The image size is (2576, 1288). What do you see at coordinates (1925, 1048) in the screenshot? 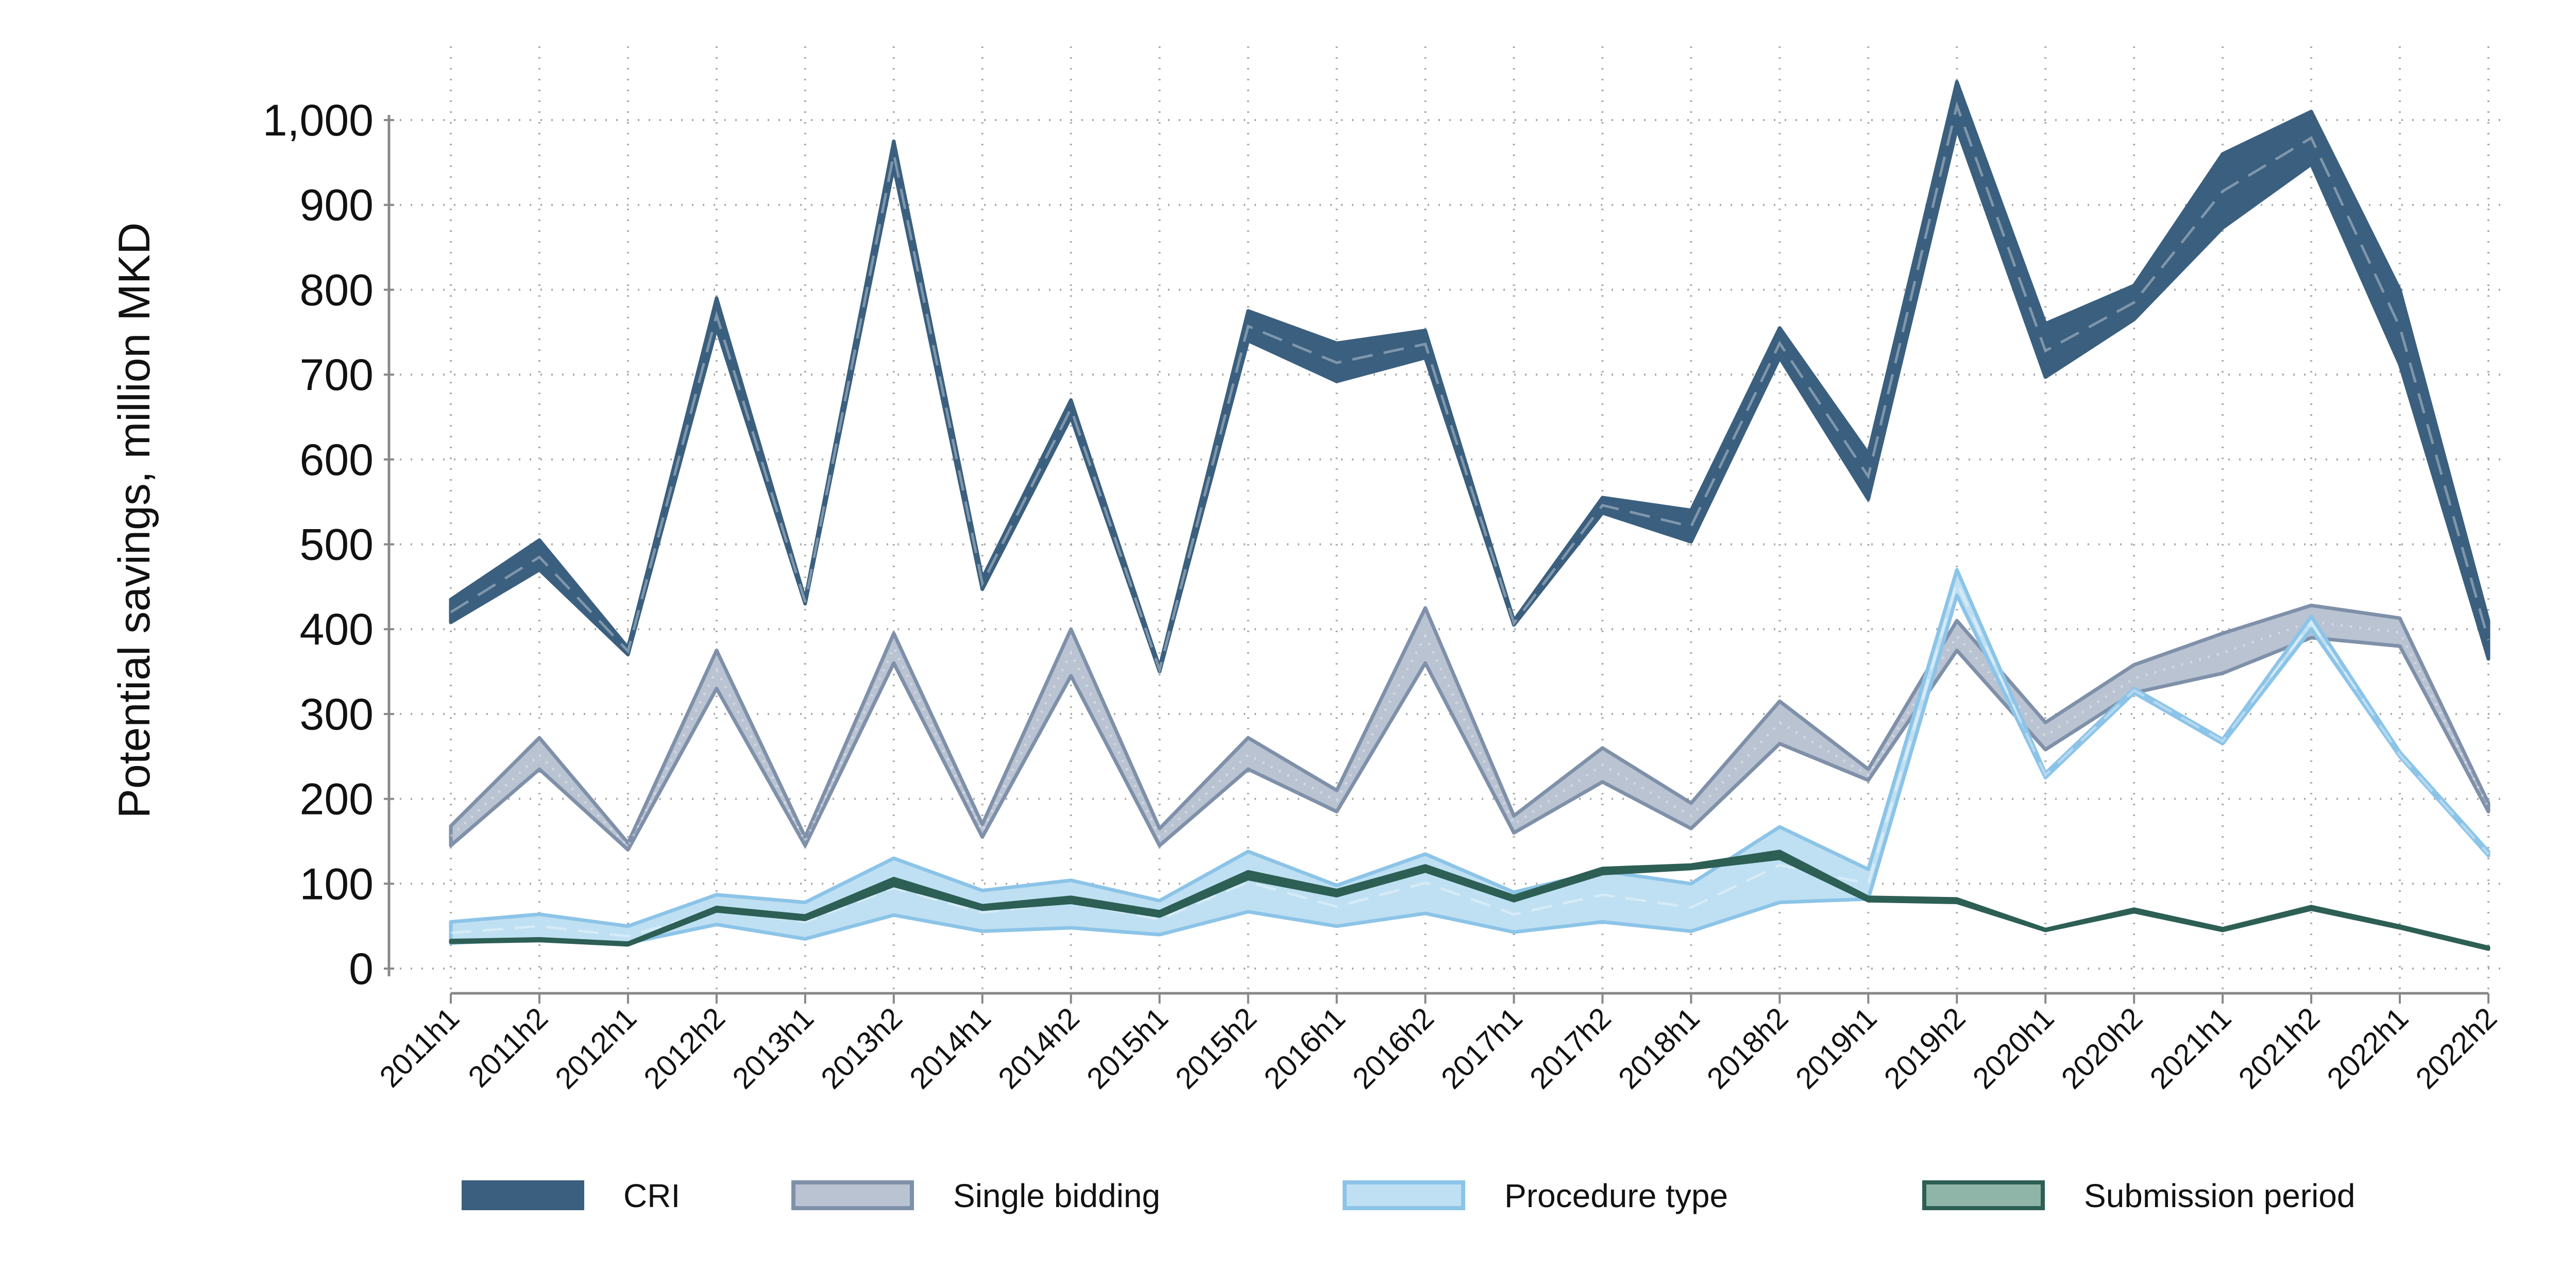
I see `x-tick-label: 2019h2` at bounding box center [1925, 1048].